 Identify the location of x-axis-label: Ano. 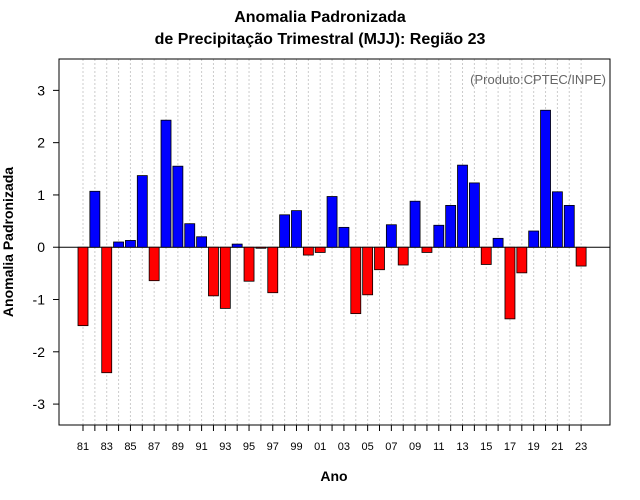
(333, 476).